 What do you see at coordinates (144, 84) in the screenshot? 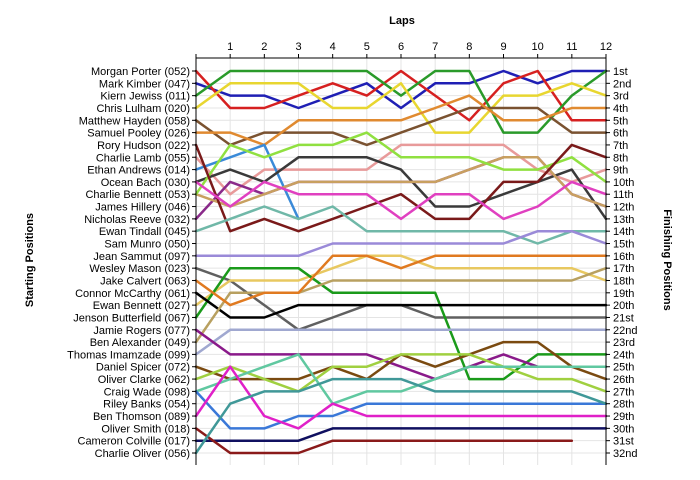
I see `starting-position-label: Mark Kimber (047)` at bounding box center [144, 84].